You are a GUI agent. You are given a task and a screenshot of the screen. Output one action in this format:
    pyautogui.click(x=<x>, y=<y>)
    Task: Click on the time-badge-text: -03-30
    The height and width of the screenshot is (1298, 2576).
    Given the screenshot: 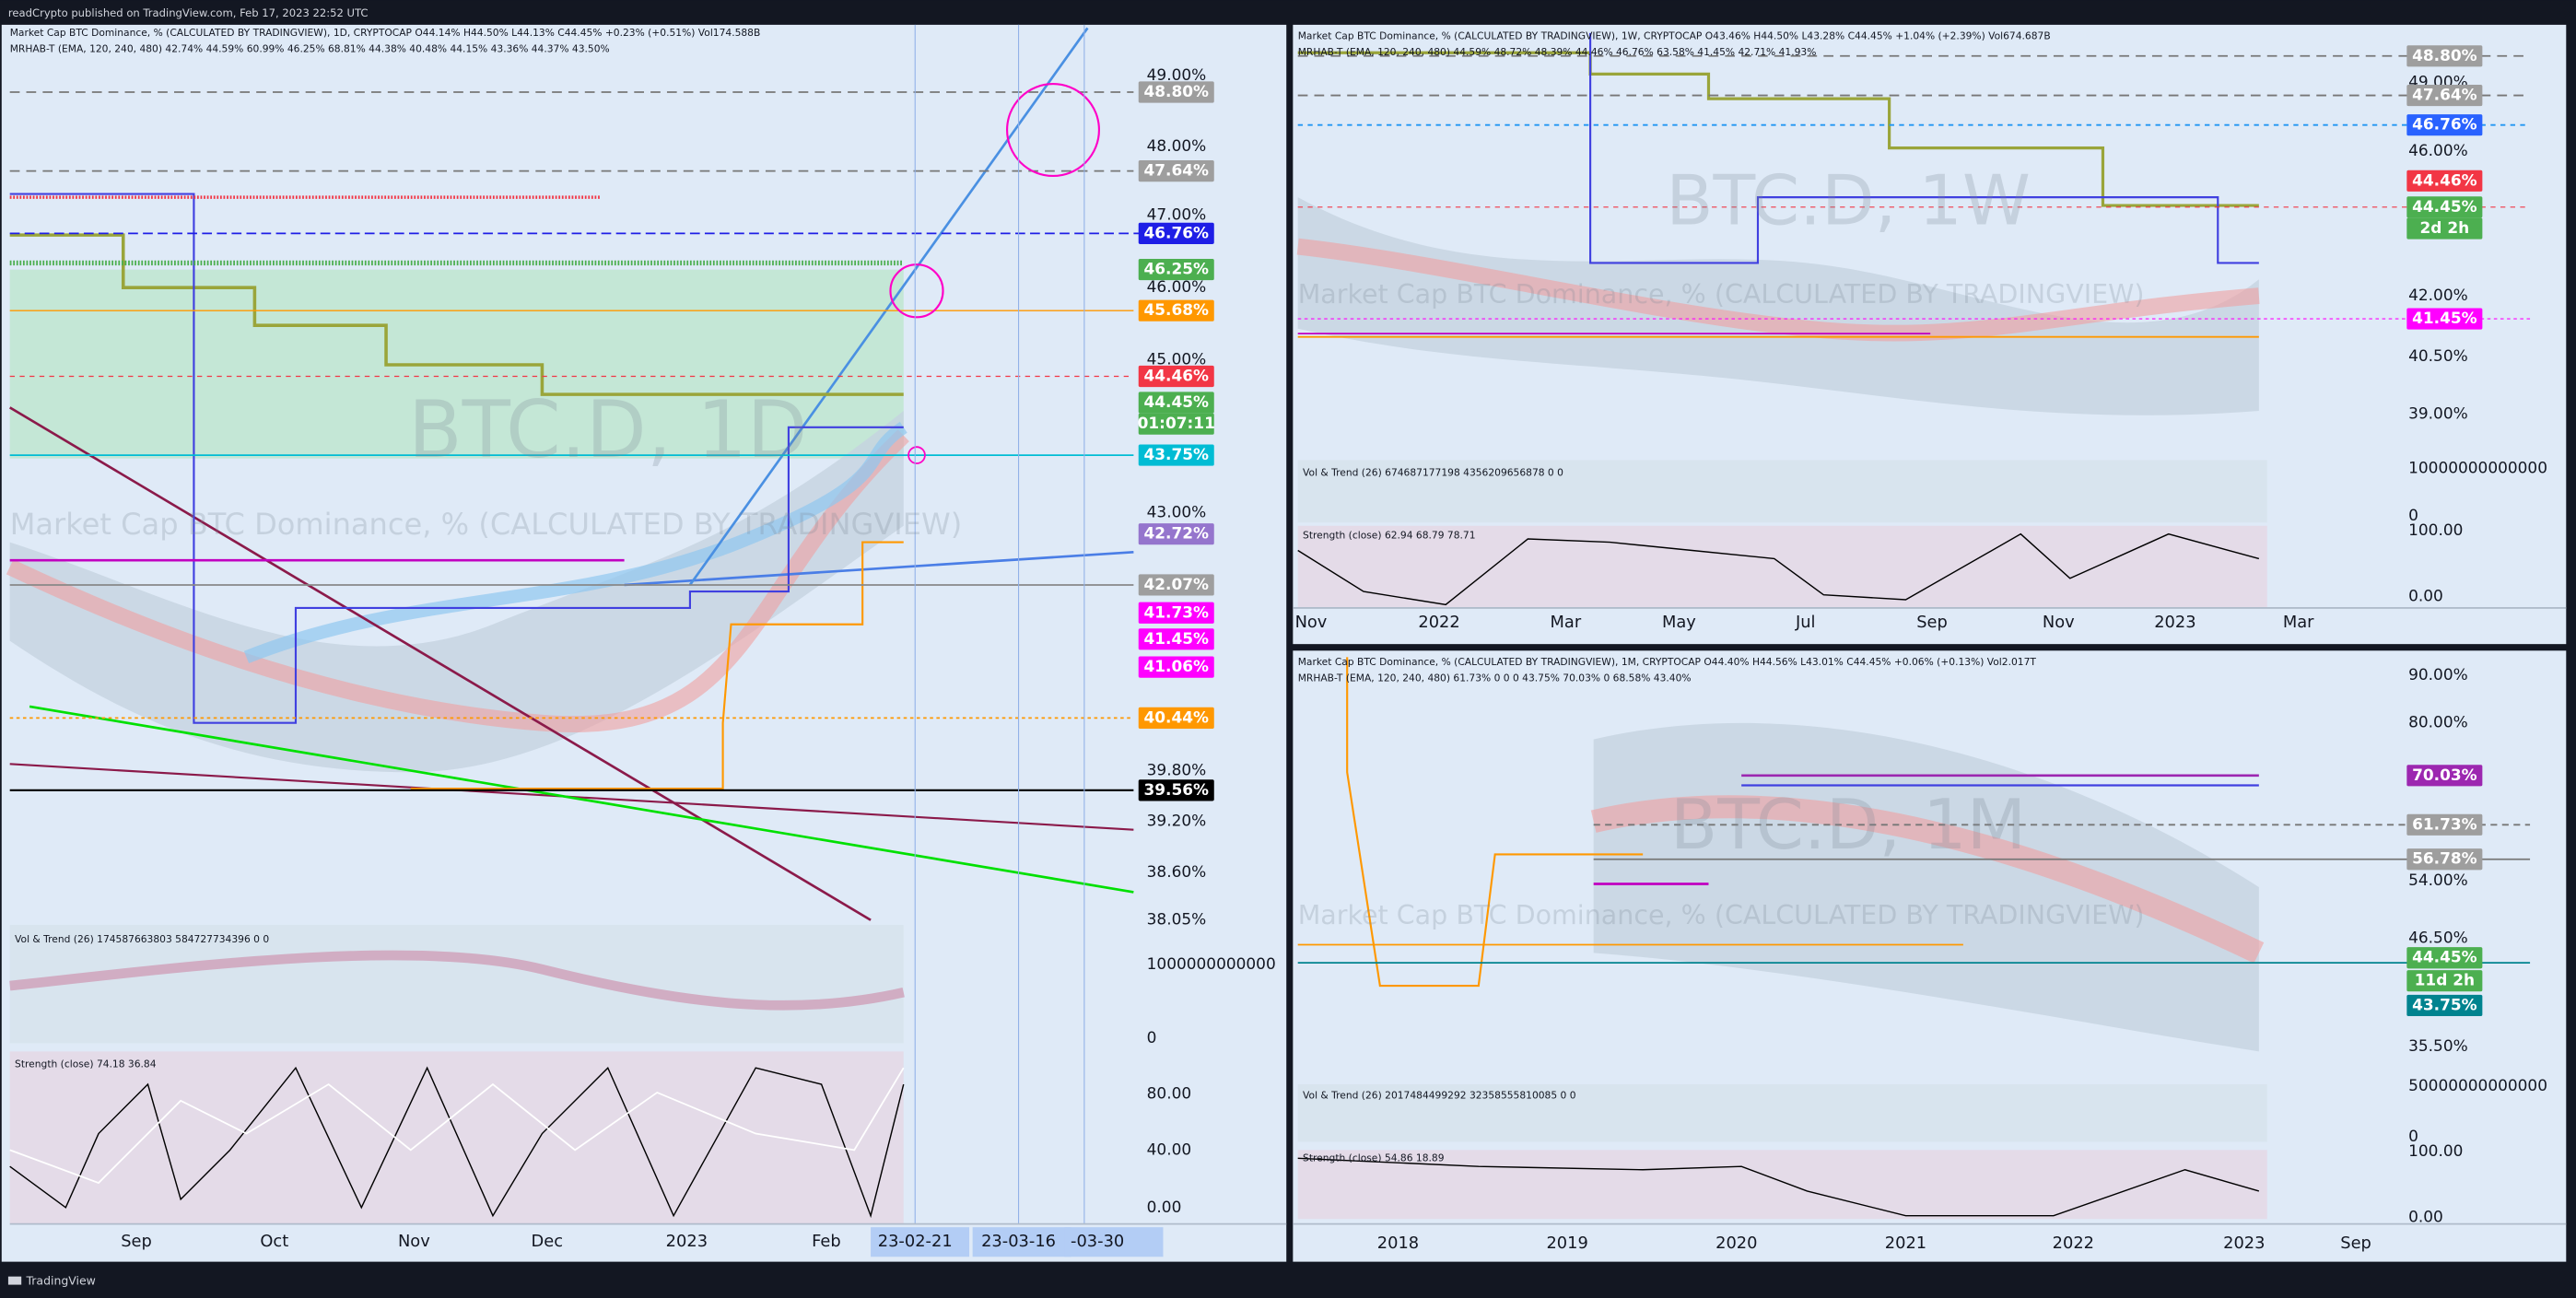 What is the action you would take?
    pyautogui.click(x=1097, y=1241)
    